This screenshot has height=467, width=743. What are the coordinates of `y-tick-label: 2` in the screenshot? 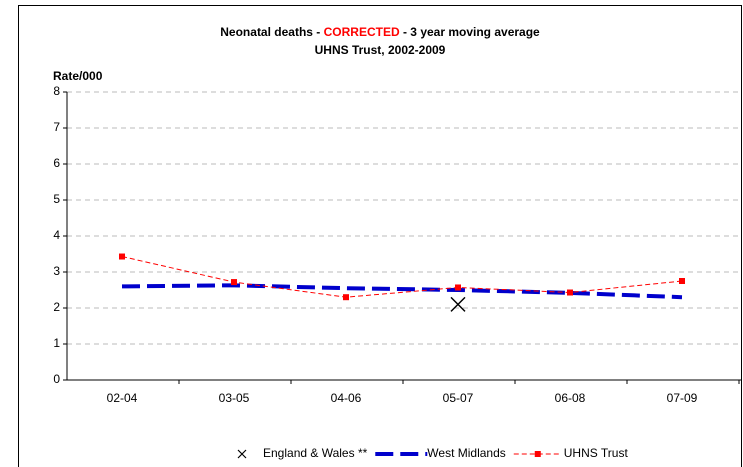 It's located at (56, 307).